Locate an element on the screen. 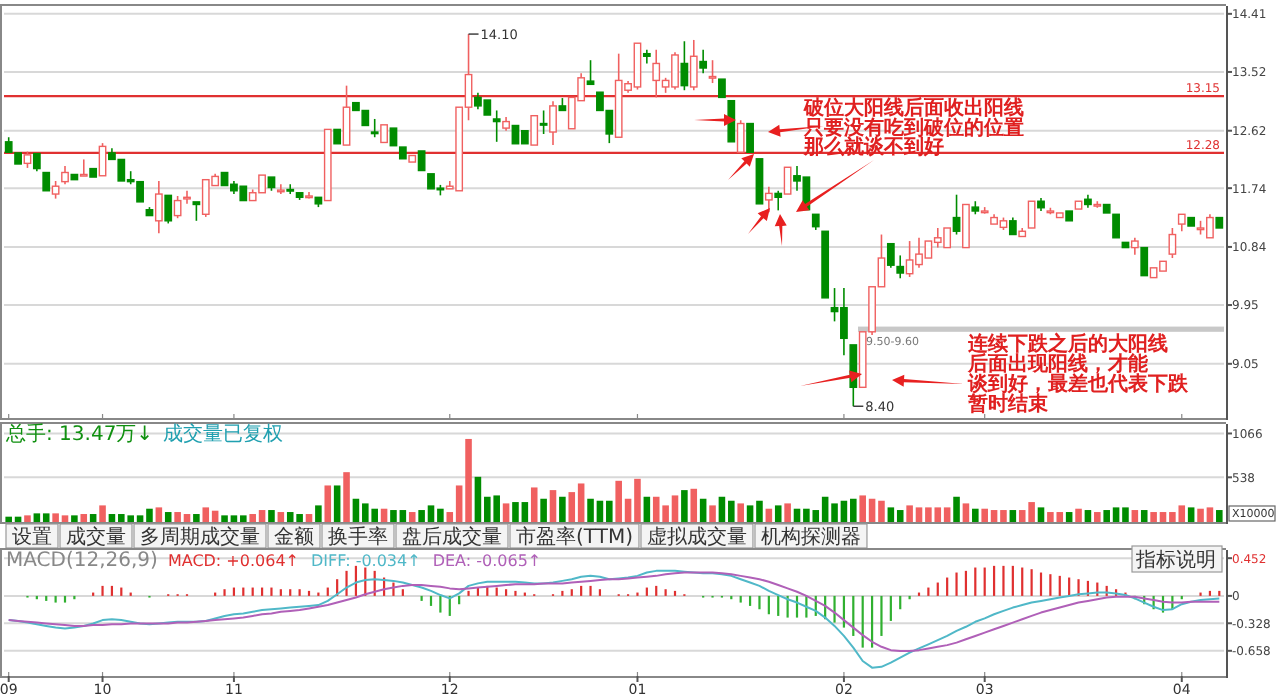 Image resolution: width=1280 pixels, height=694 pixels. annotation: 连续下跌之后的大阳线 is located at coordinates (1067, 344).